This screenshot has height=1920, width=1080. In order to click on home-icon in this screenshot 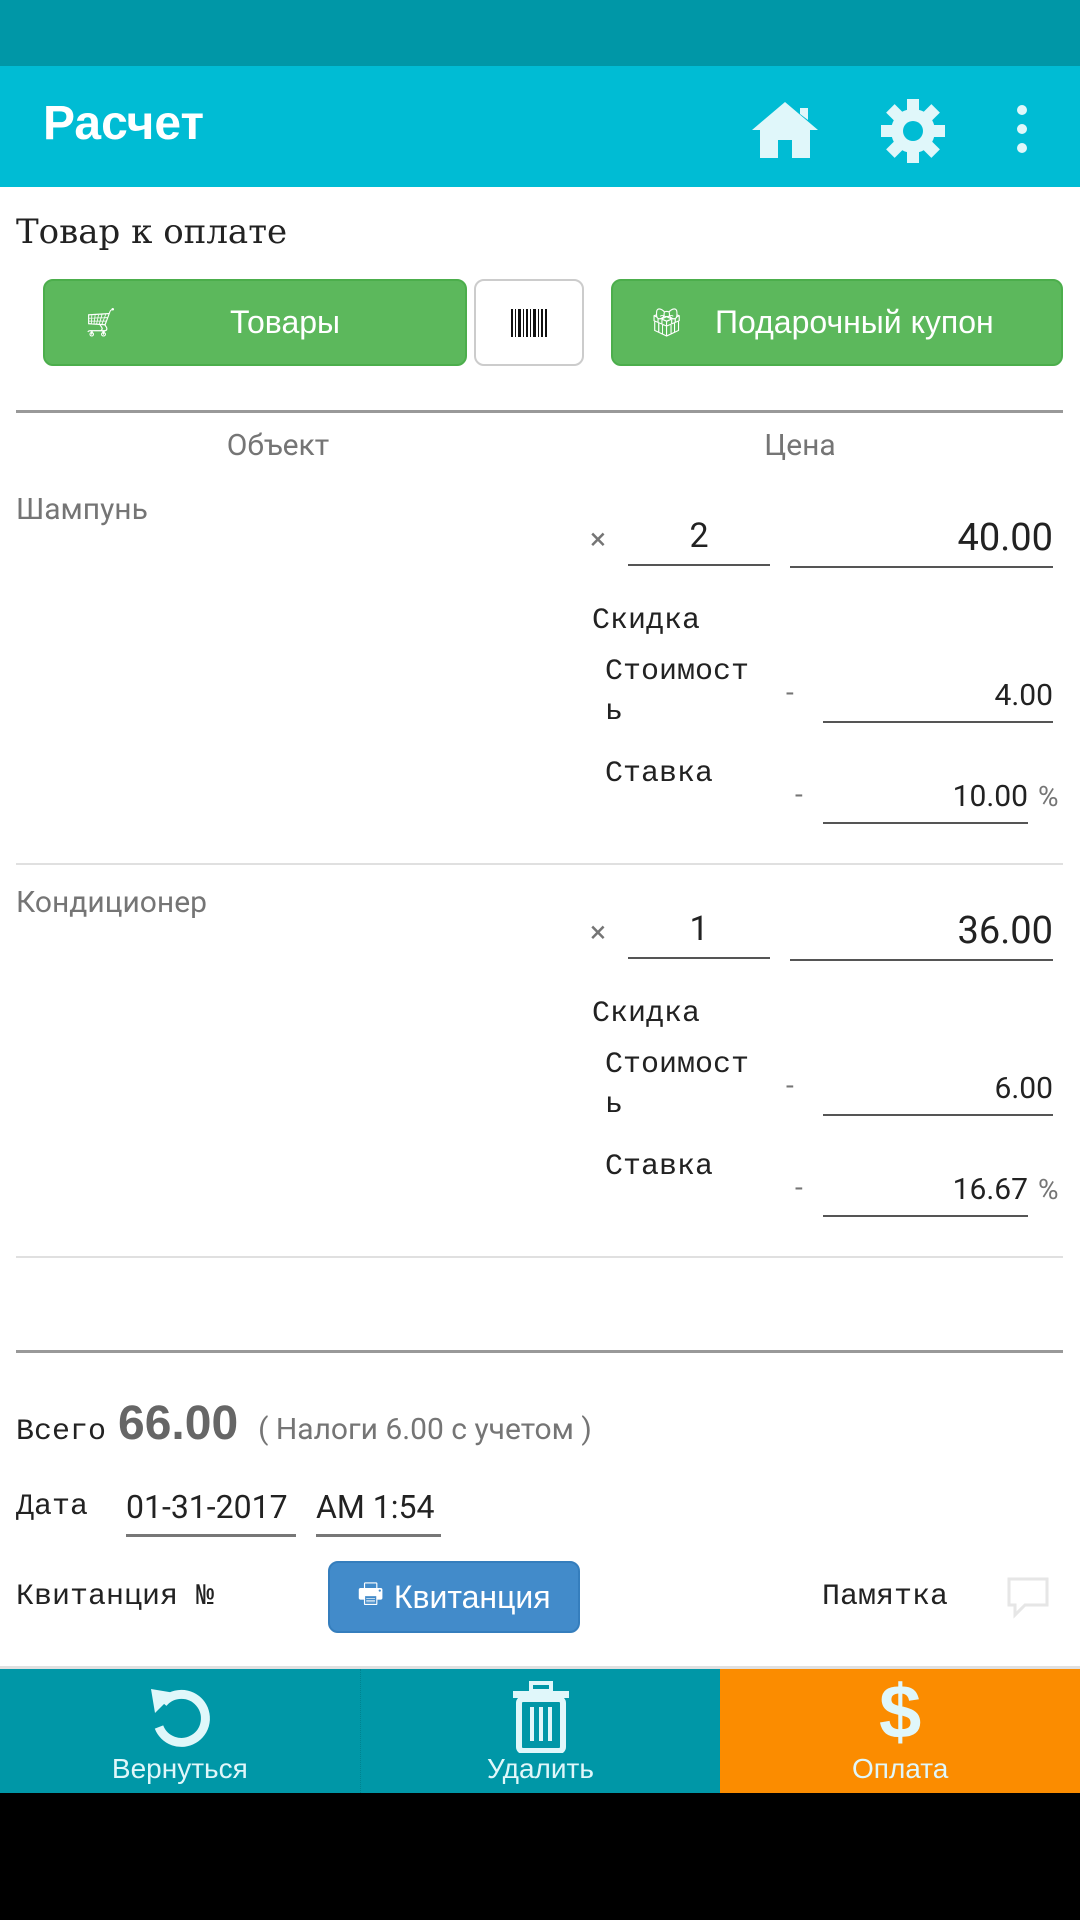, I will do `click(785, 130)`.